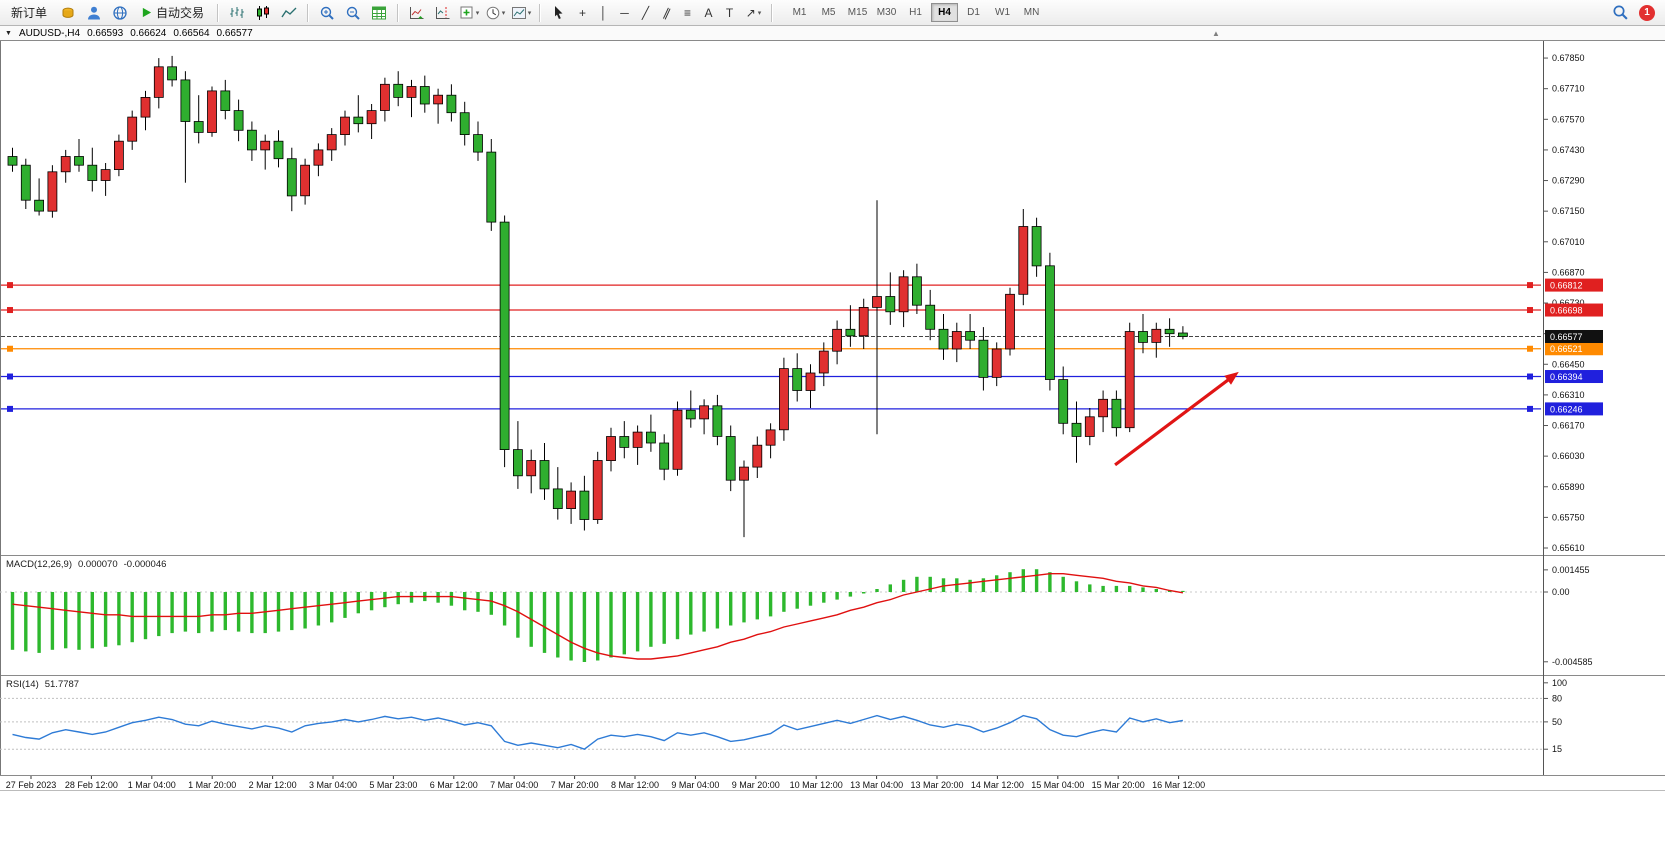  What do you see at coordinates (915, 12) in the screenshot?
I see `timeframe-H1: H1` at bounding box center [915, 12].